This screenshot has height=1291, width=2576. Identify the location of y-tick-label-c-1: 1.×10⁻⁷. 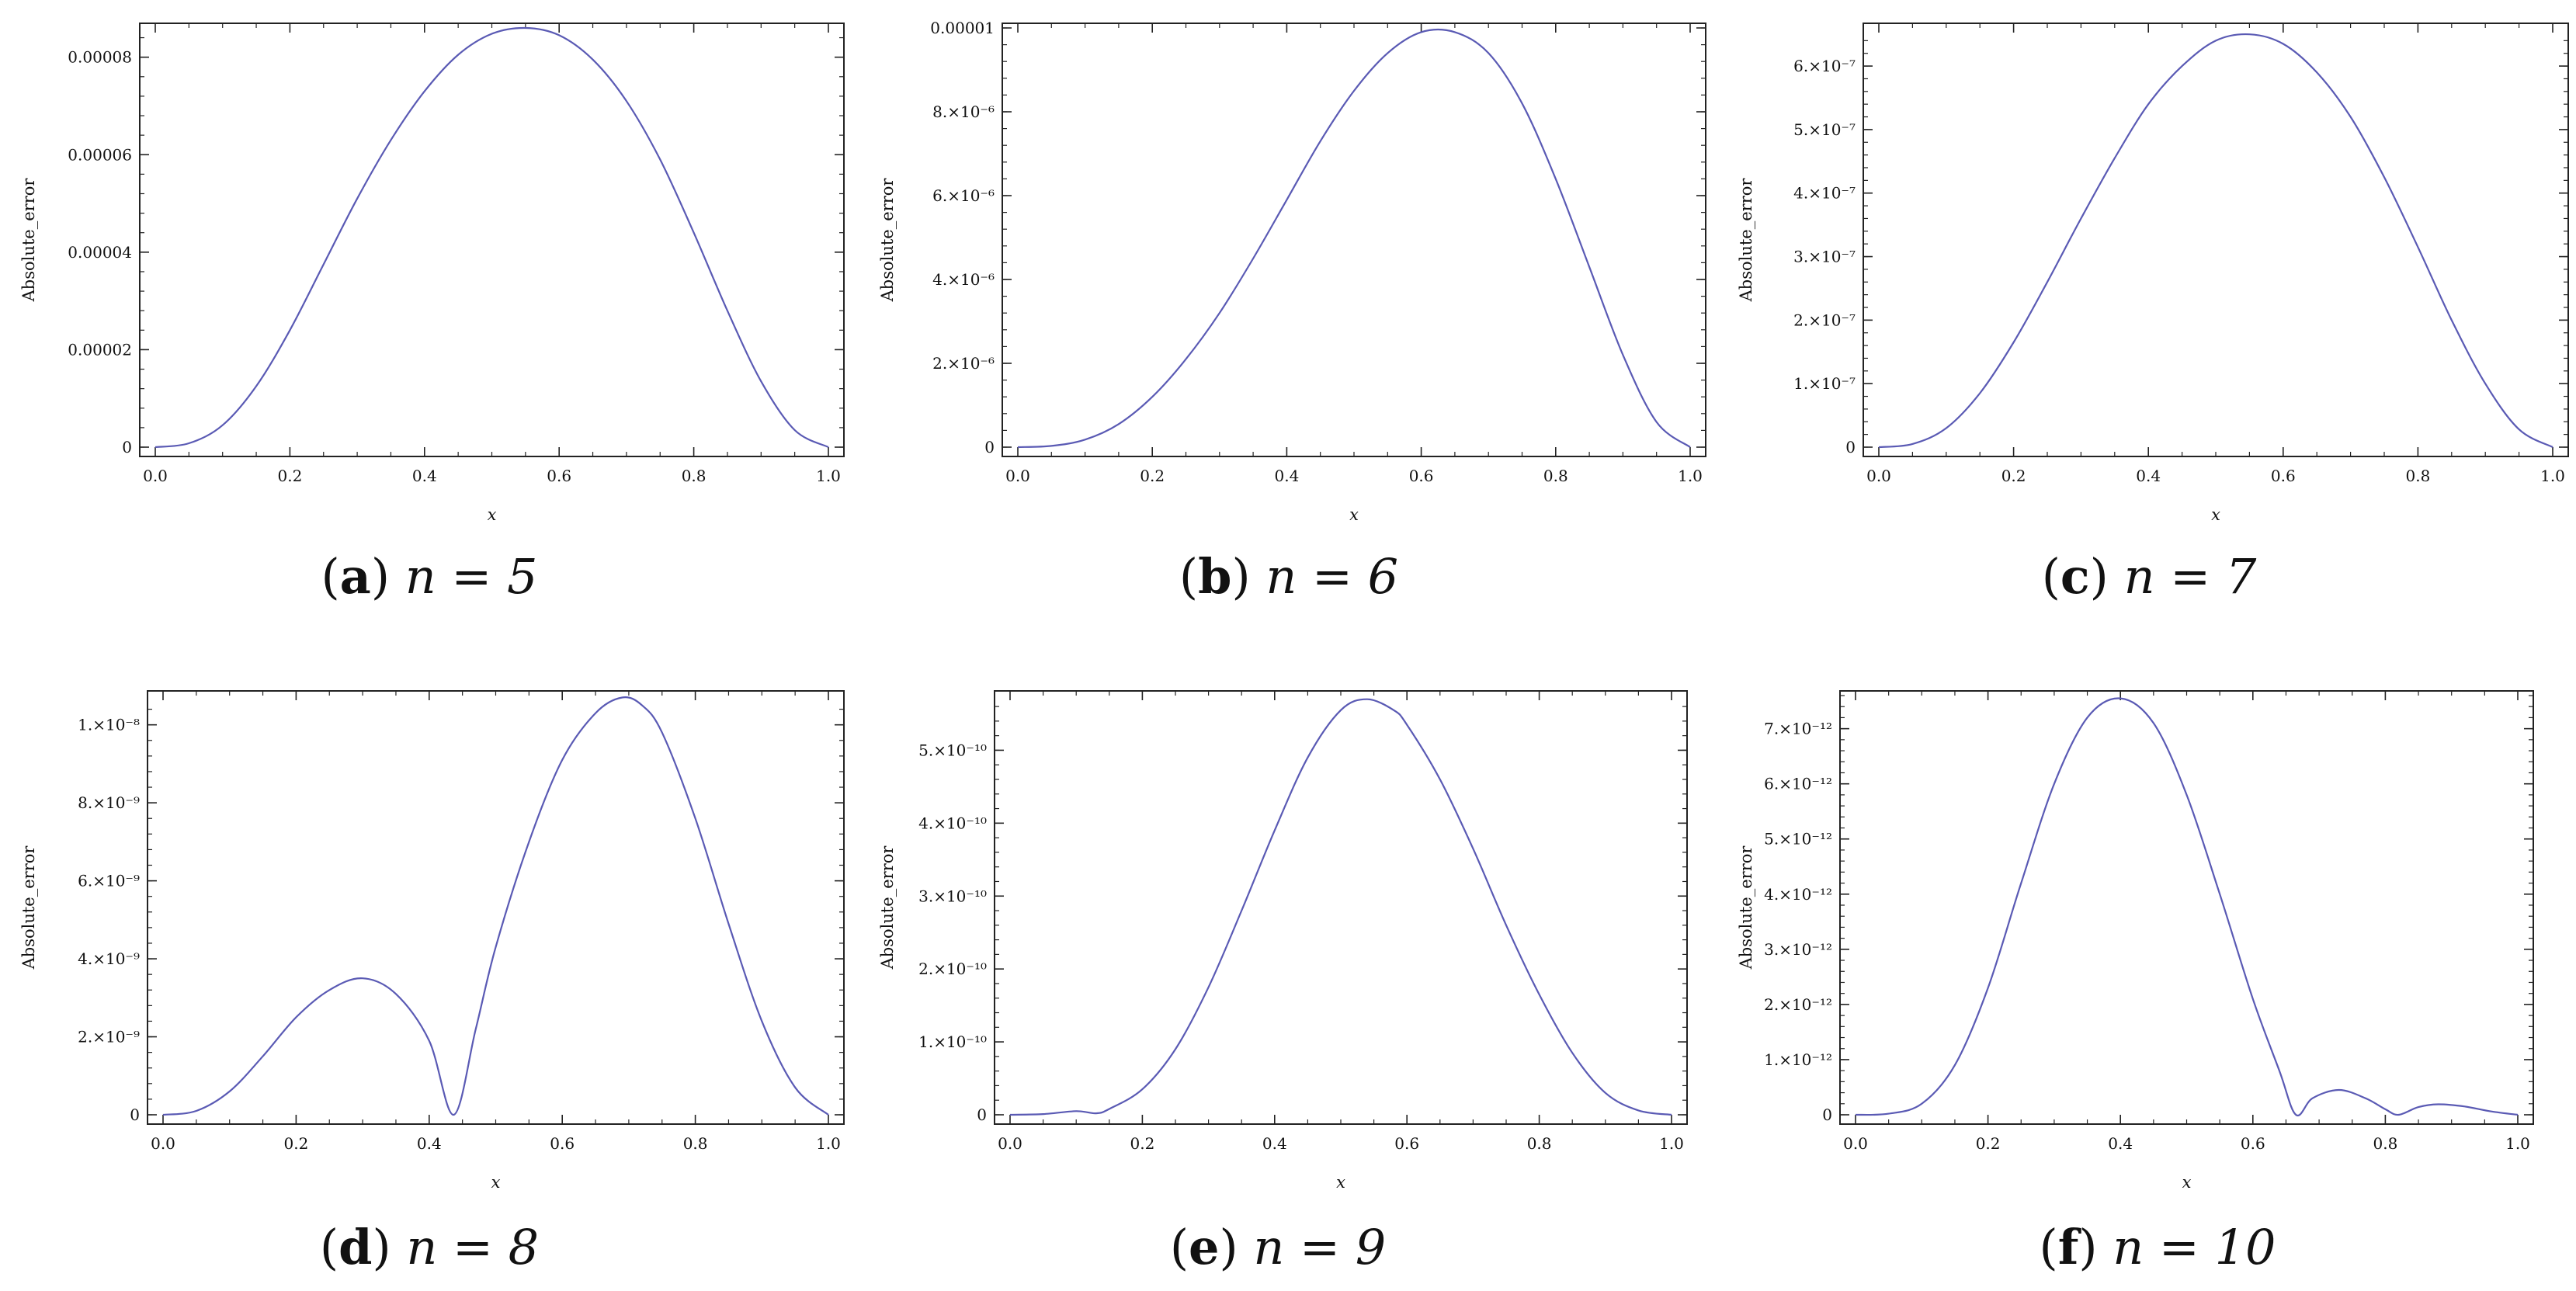
(1824, 384).